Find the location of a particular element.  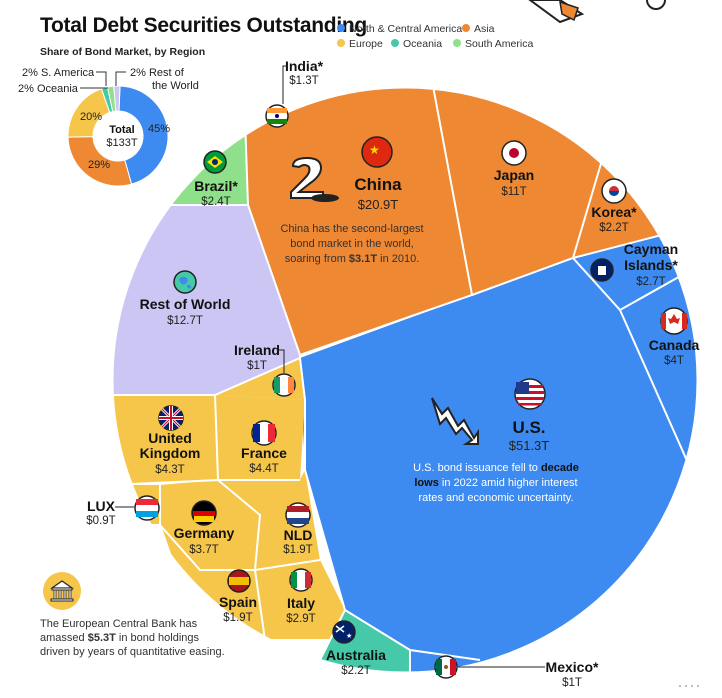

svg-text:rates and economic uncertainty: rates and economic uncertainty. is located at coordinates (495, 498).